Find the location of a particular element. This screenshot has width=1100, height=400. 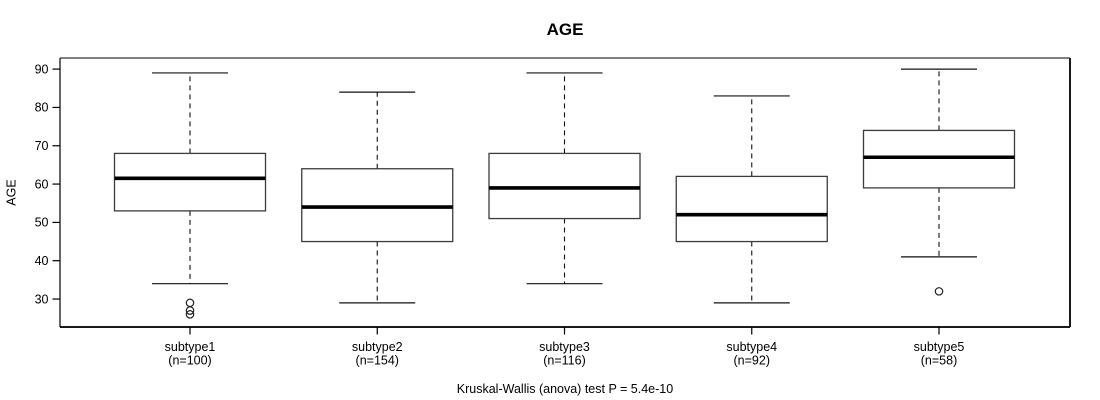

group-count-label: (n=92) is located at coordinates (752, 361).